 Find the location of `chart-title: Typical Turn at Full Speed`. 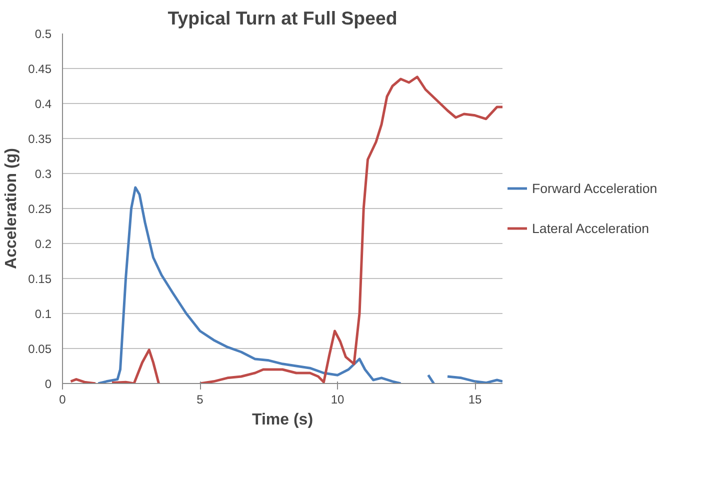

chart-title: Typical Turn at Full Speed is located at coordinates (283, 18).